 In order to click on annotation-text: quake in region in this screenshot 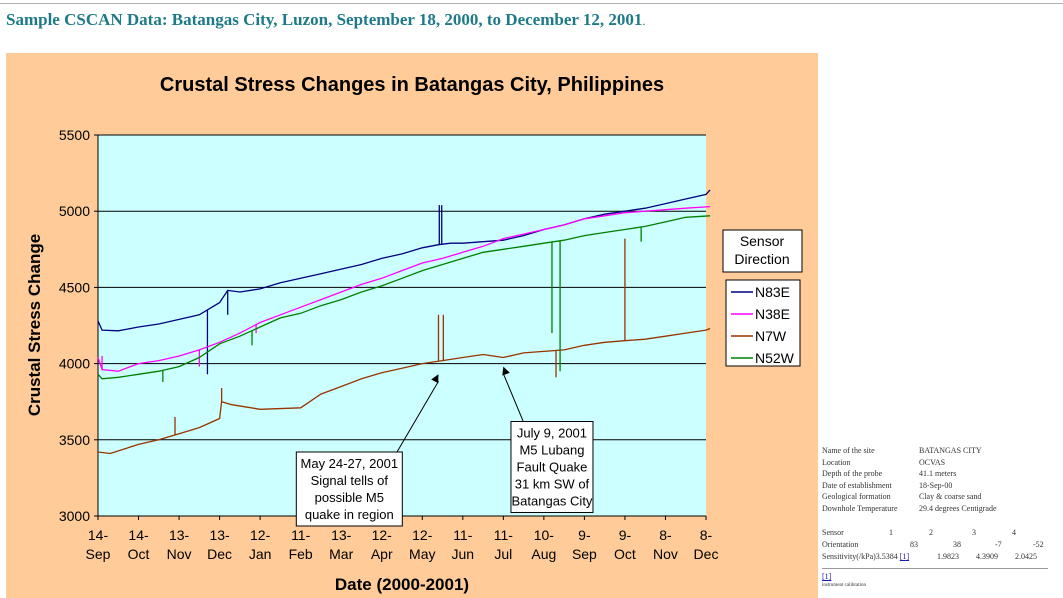, I will do `click(349, 514)`.